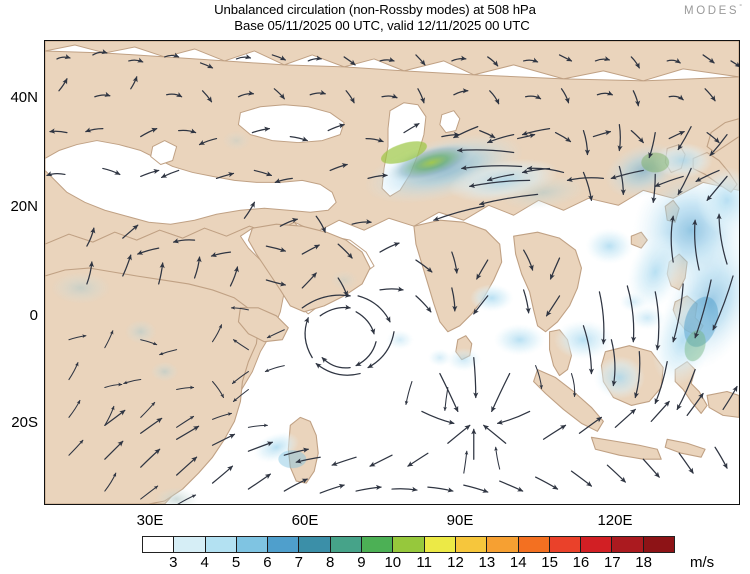 This screenshot has height=574, width=750. What do you see at coordinates (615, 520) in the screenshot?
I see `xtick-label-120e: 120E` at bounding box center [615, 520].